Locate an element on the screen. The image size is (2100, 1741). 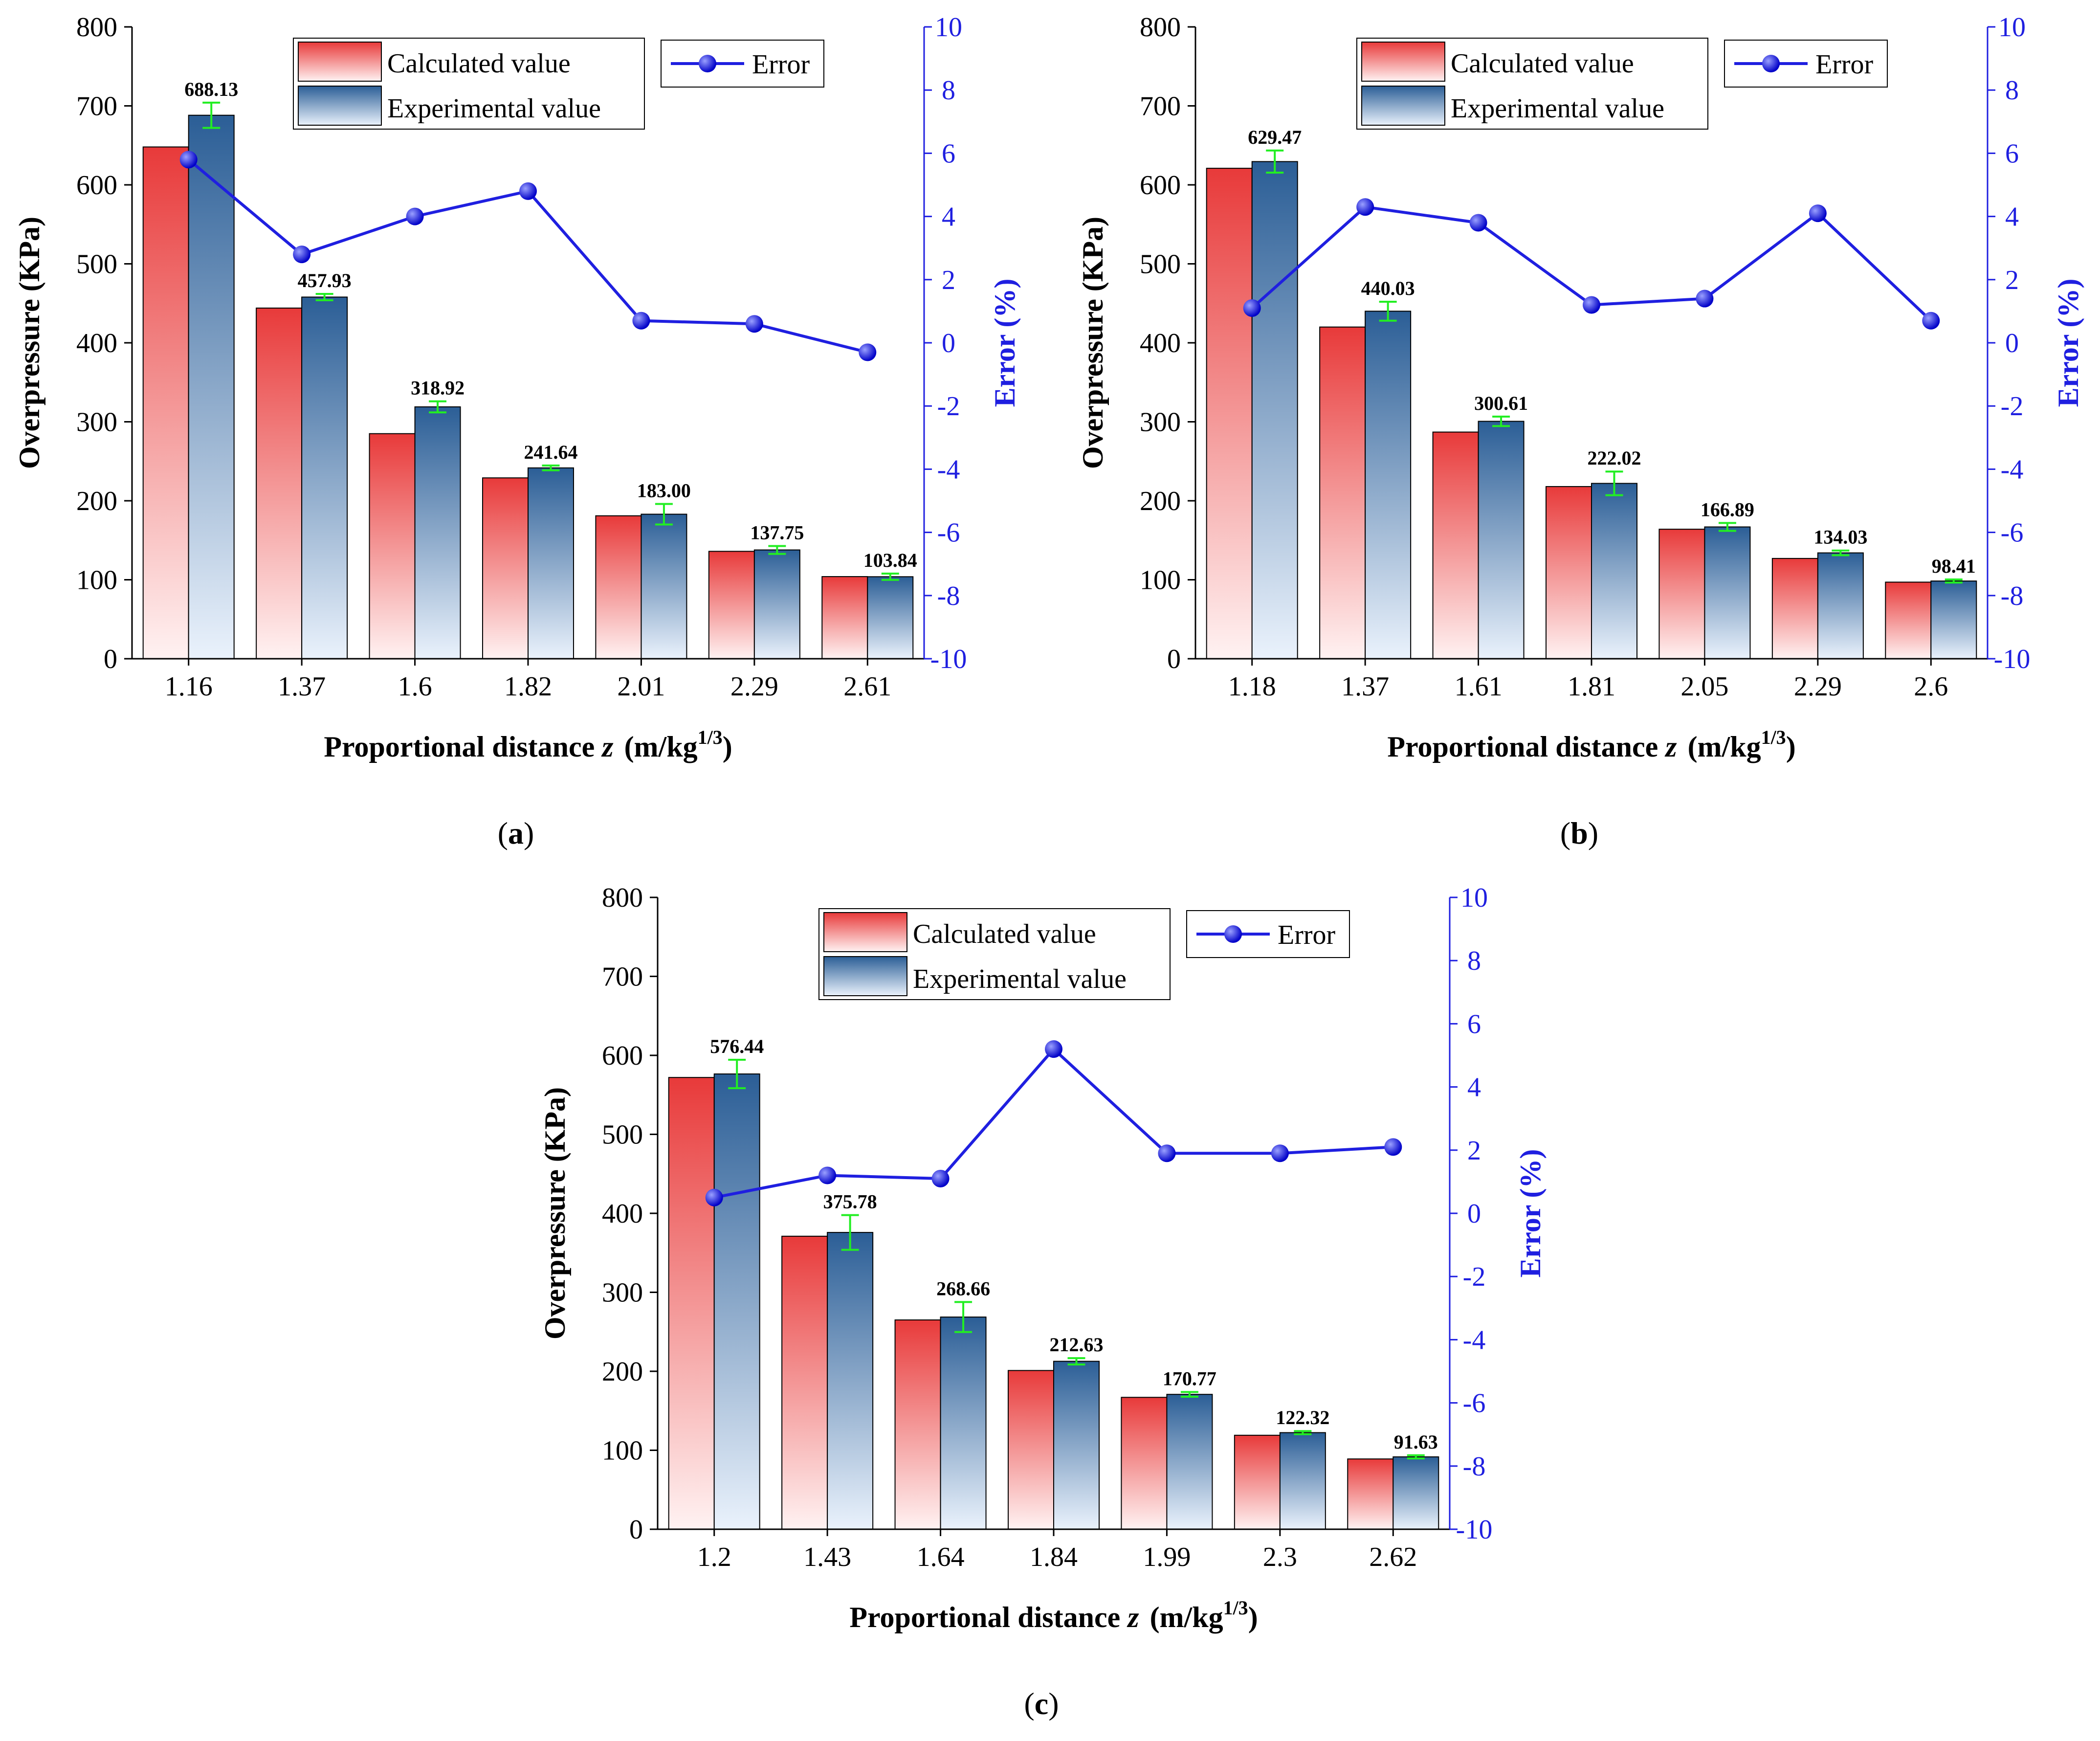
data-label-6: 103.84 is located at coordinates (890, 560).